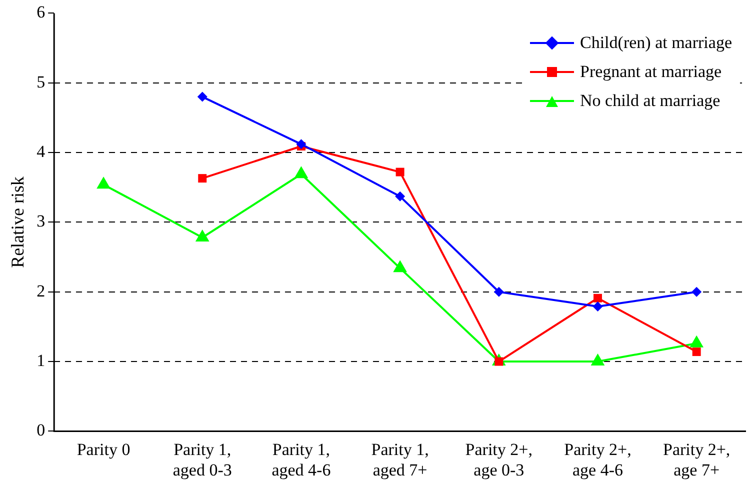 The width and height of the screenshot is (754, 488). Describe the element at coordinates (41, 290) in the screenshot. I see `y-tick-label: 2` at that location.